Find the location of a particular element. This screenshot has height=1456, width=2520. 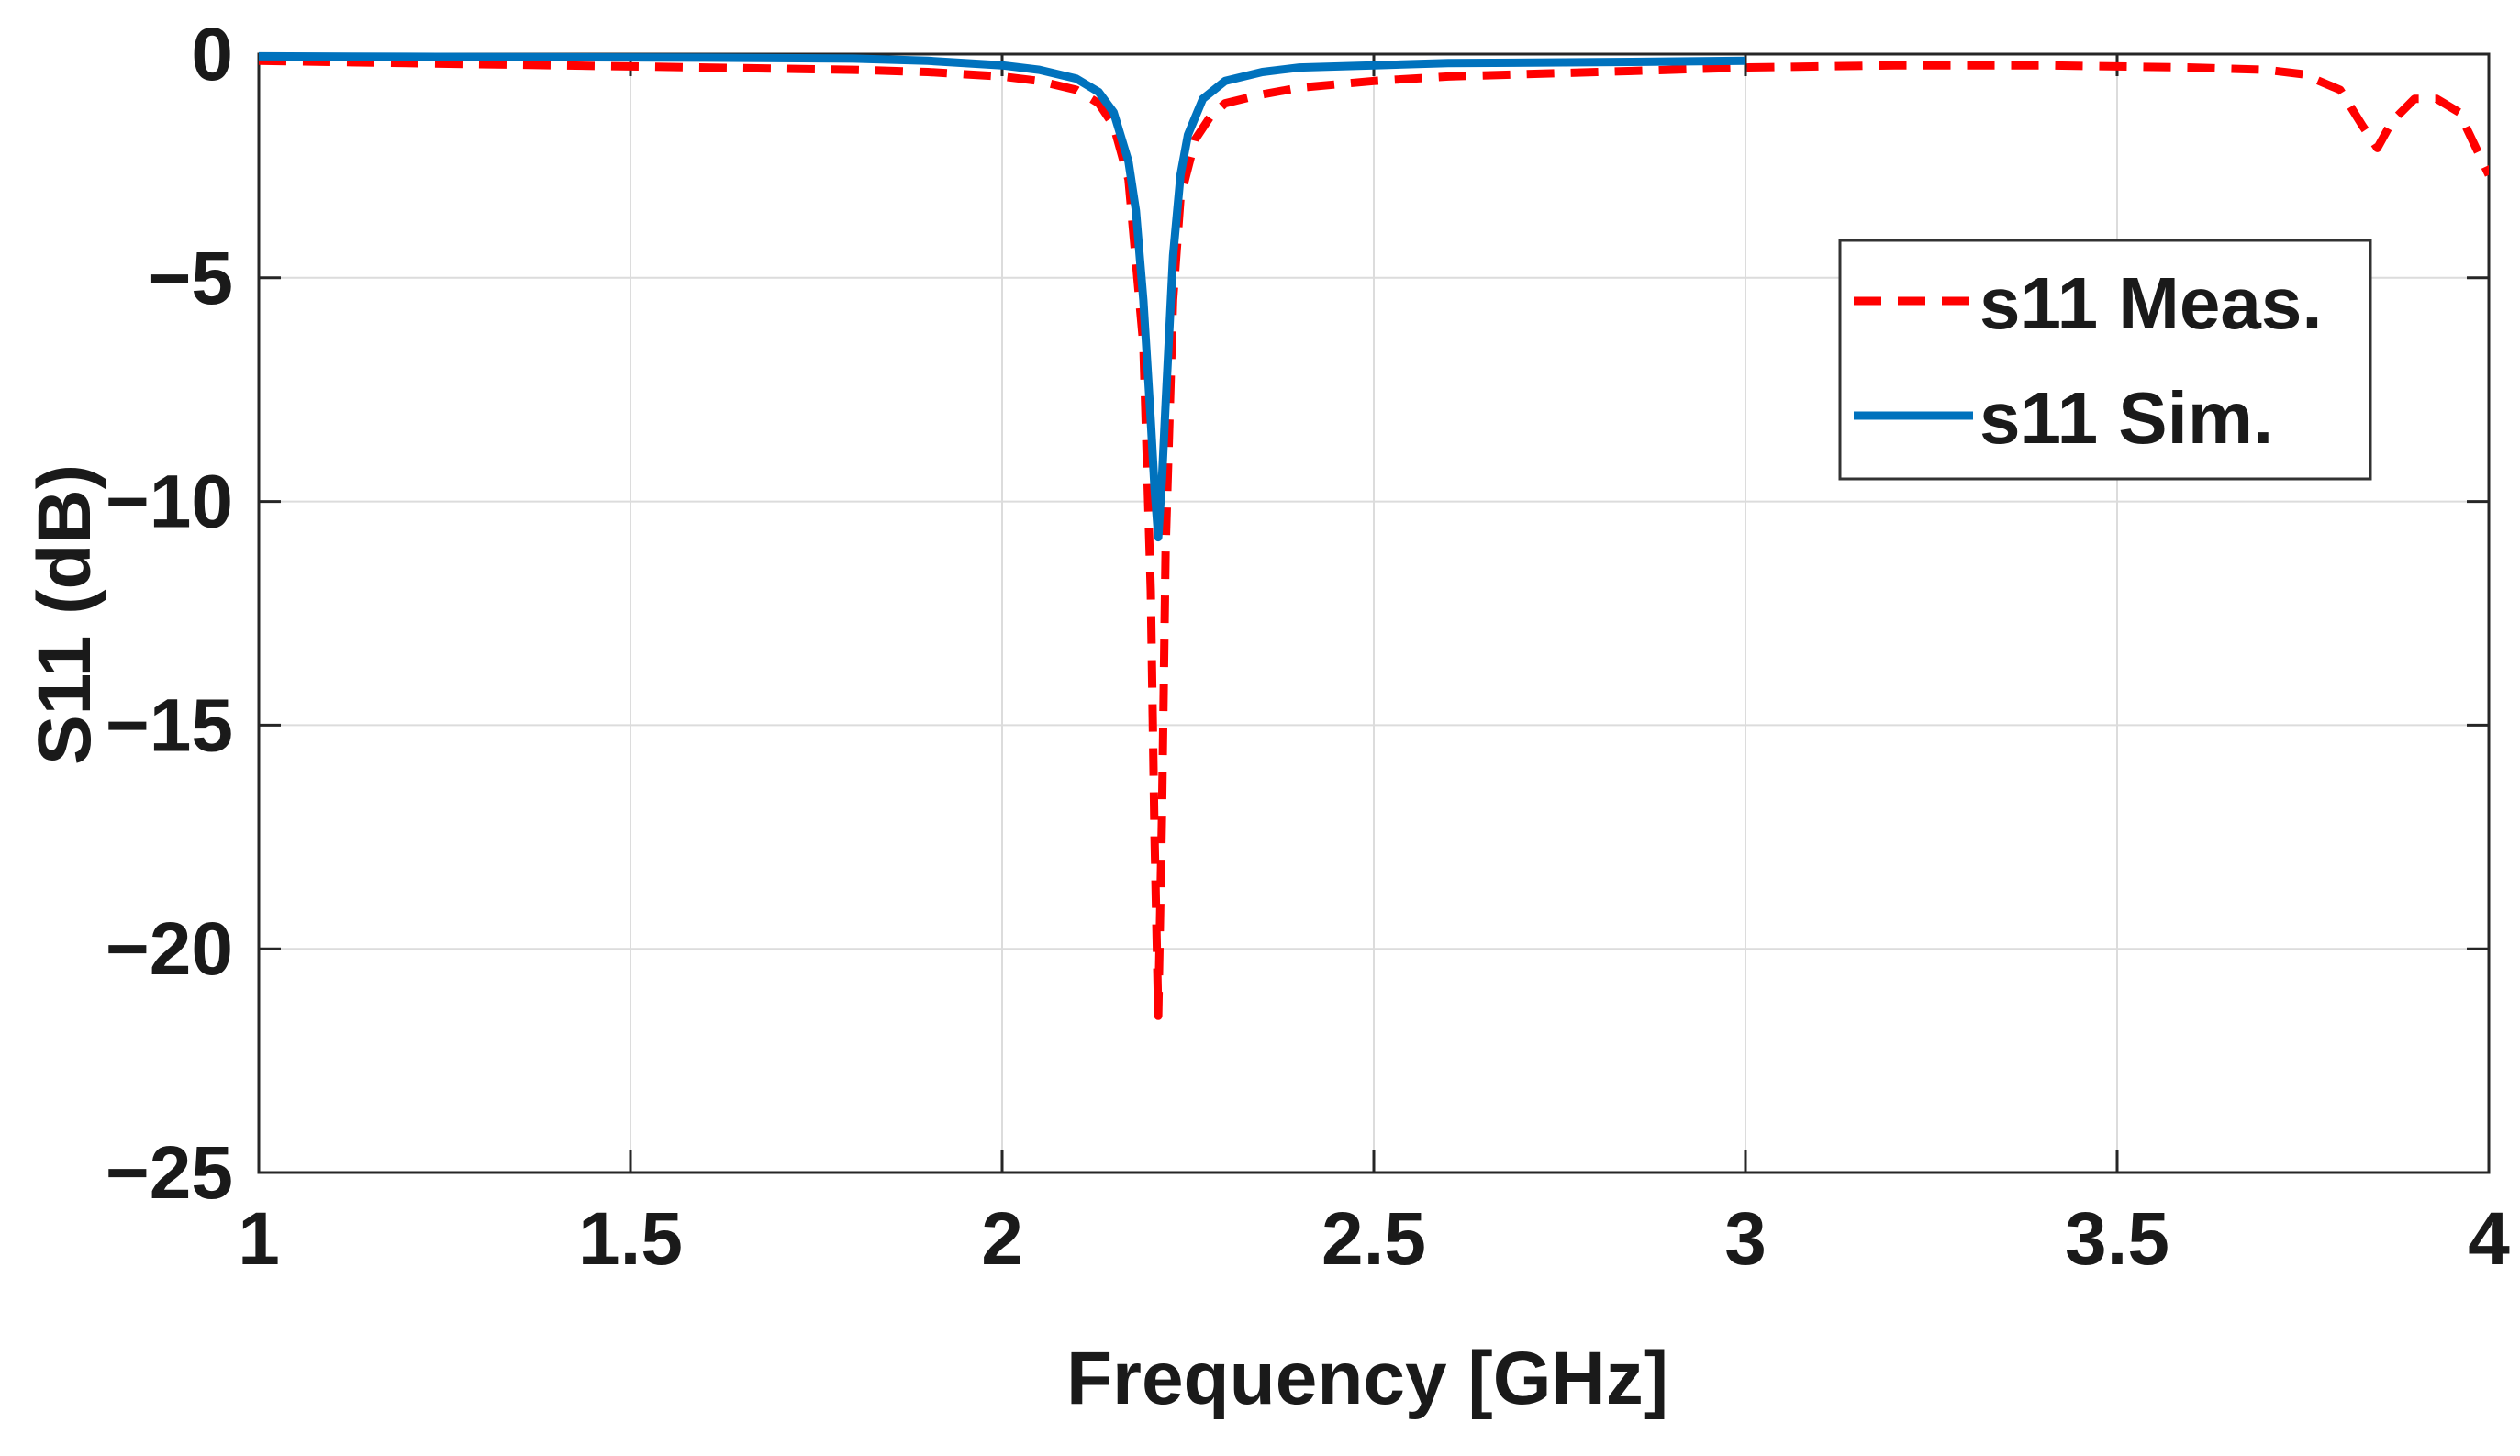

x-axis-label: Frequency [GHz] is located at coordinates (1367, 1378).